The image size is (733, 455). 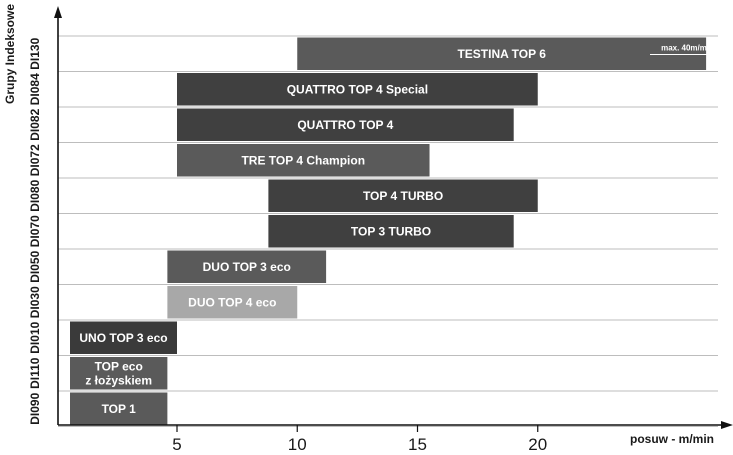 What do you see at coordinates (727, 425) in the screenshot?
I see `x-axis-arrow` at bounding box center [727, 425].